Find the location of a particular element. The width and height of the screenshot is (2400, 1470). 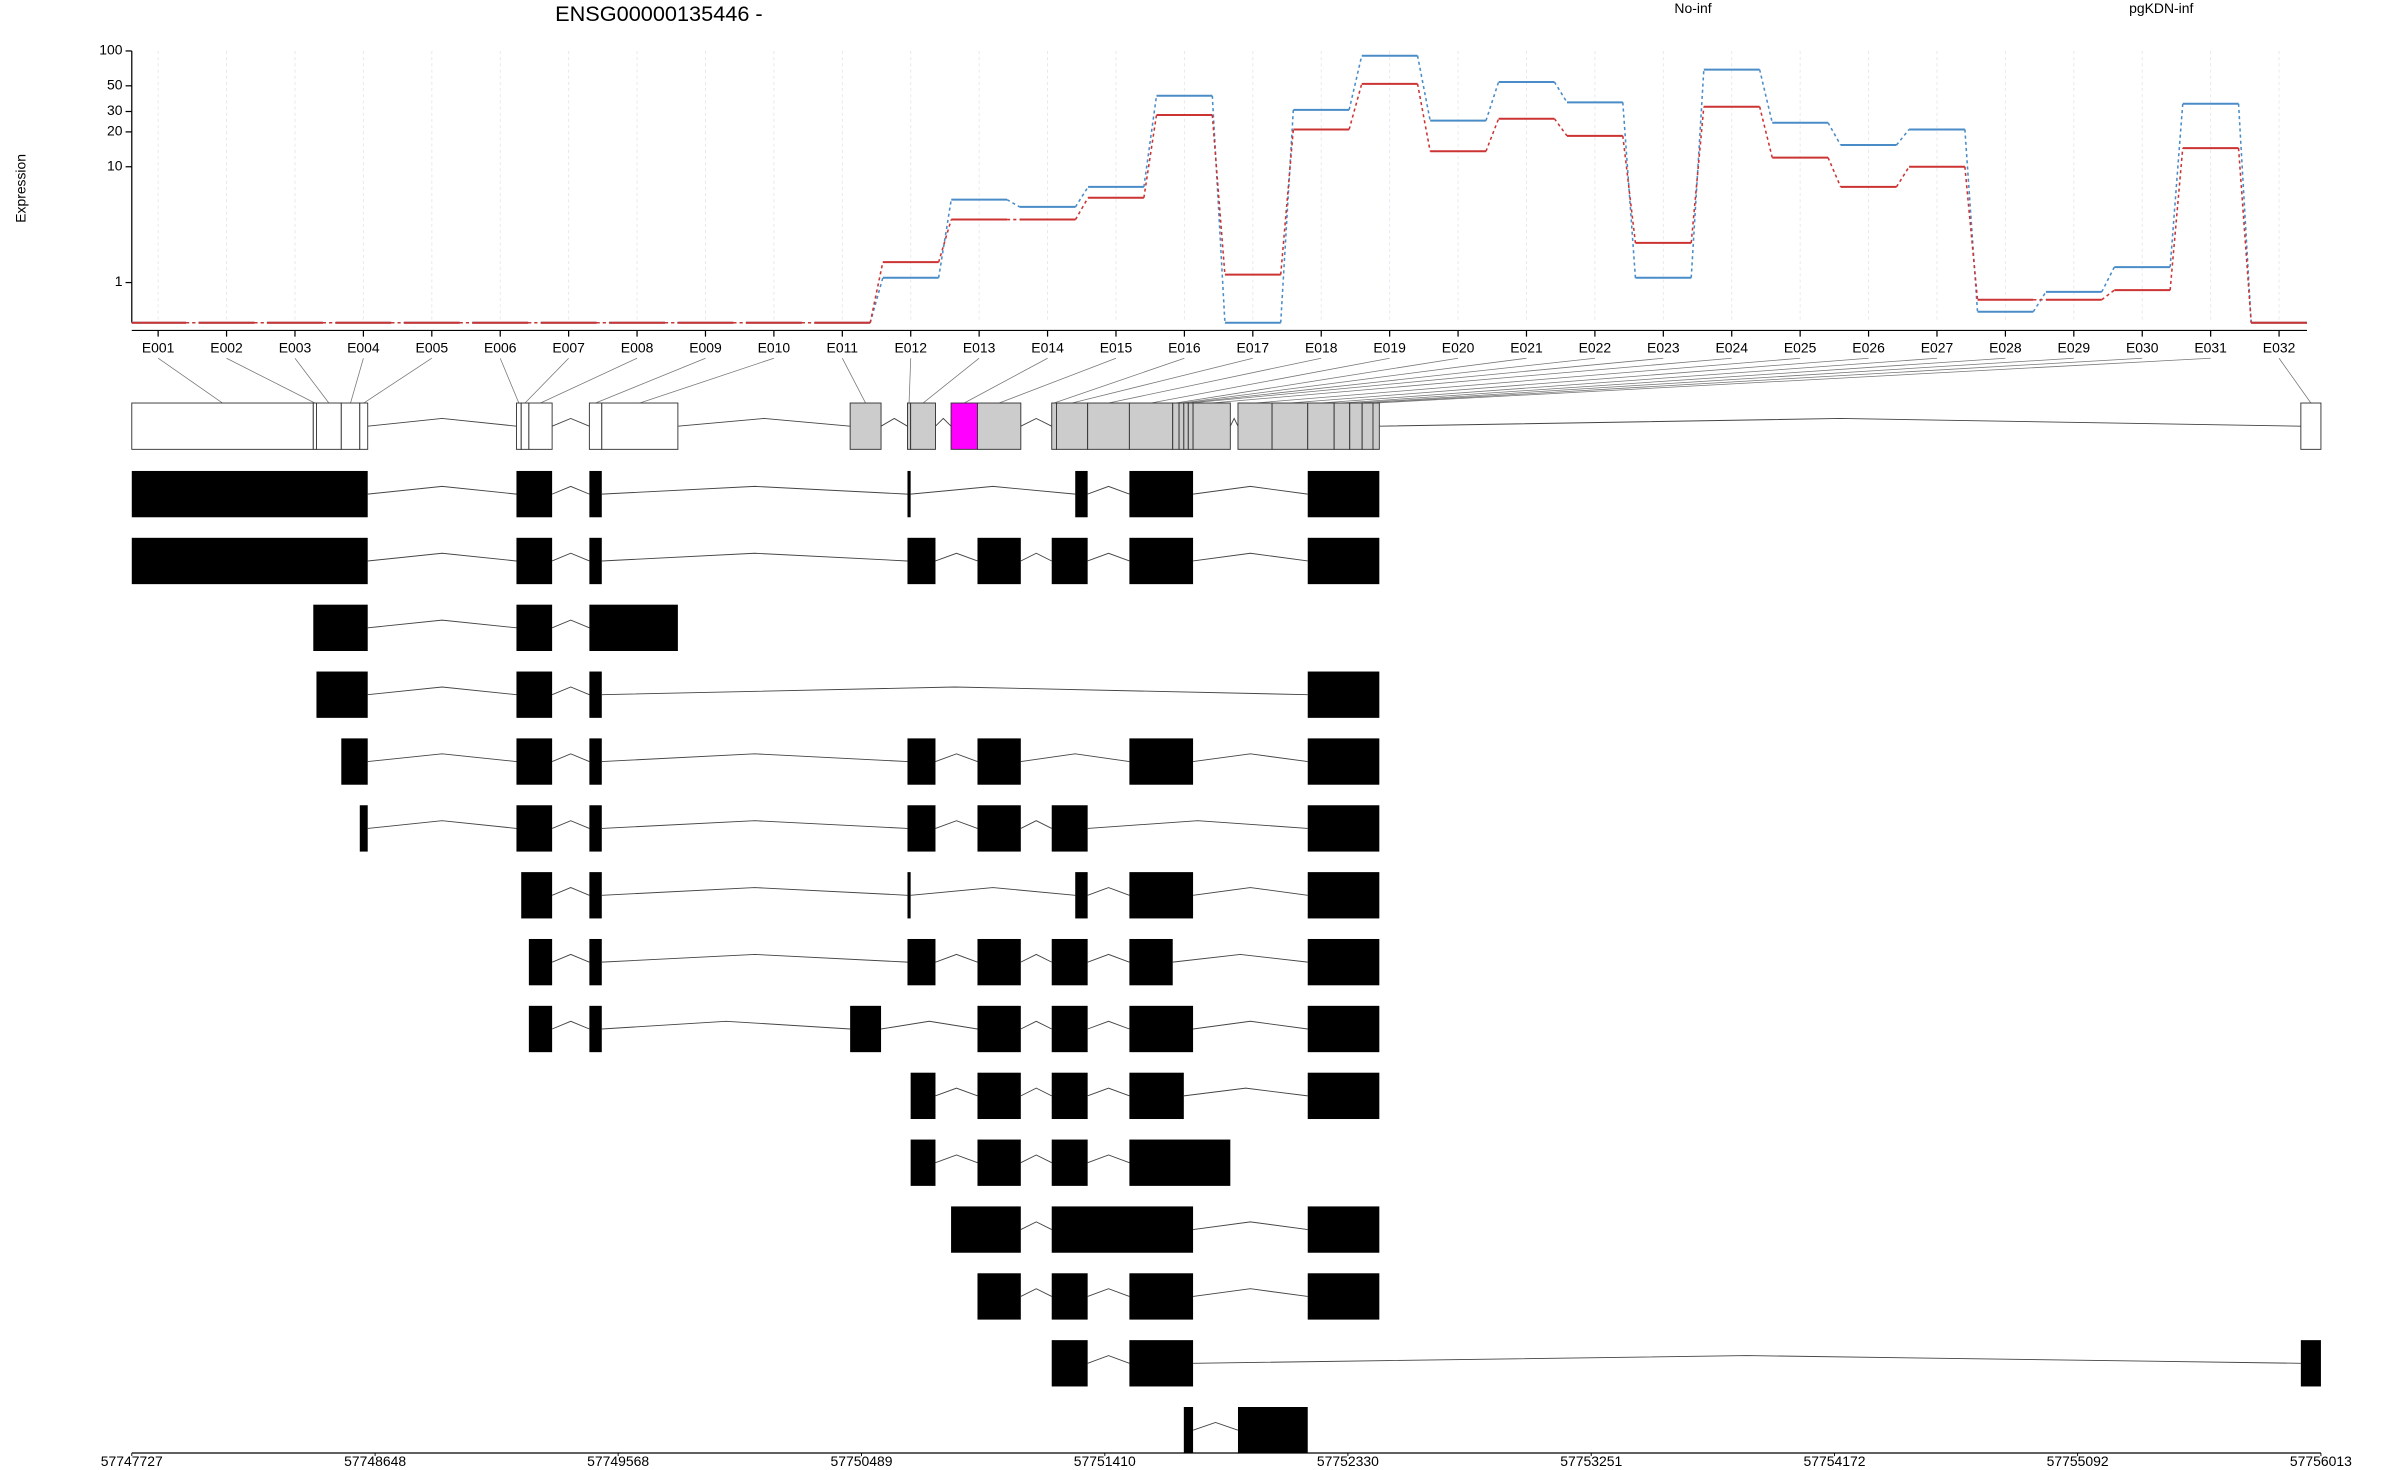

x-tick-label: E003 is located at coordinates (295, 348).